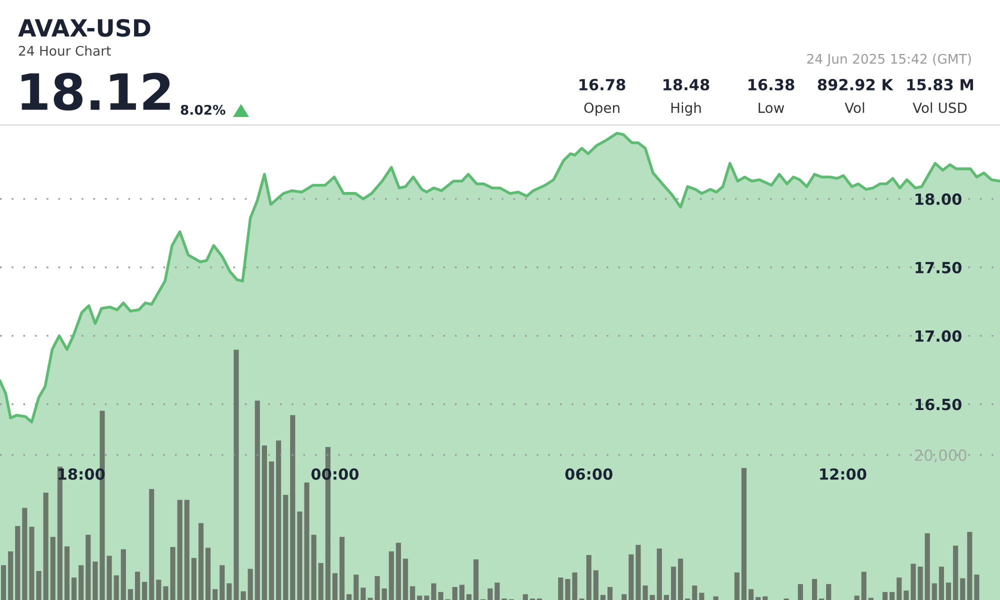 This screenshot has width=1000, height=600. What do you see at coordinates (203, 109) in the screenshot?
I see `text: 8.02%` at bounding box center [203, 109].